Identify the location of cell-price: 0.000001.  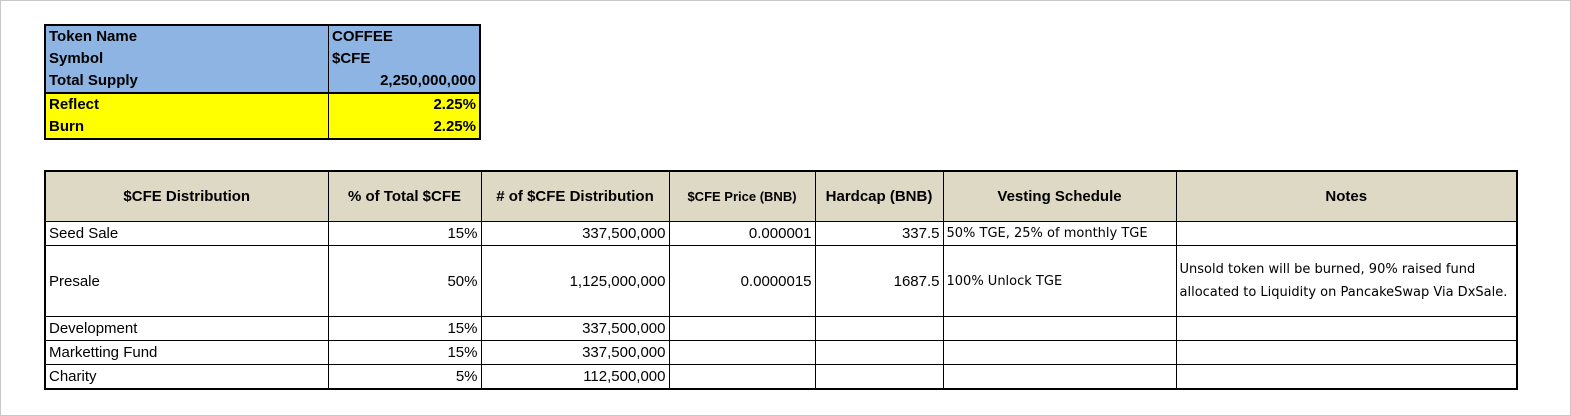
(742, 233).